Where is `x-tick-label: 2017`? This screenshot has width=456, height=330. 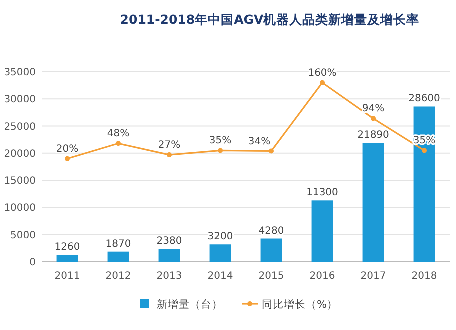 x-tick-label: 2017 is located at coordinates (373, 276).